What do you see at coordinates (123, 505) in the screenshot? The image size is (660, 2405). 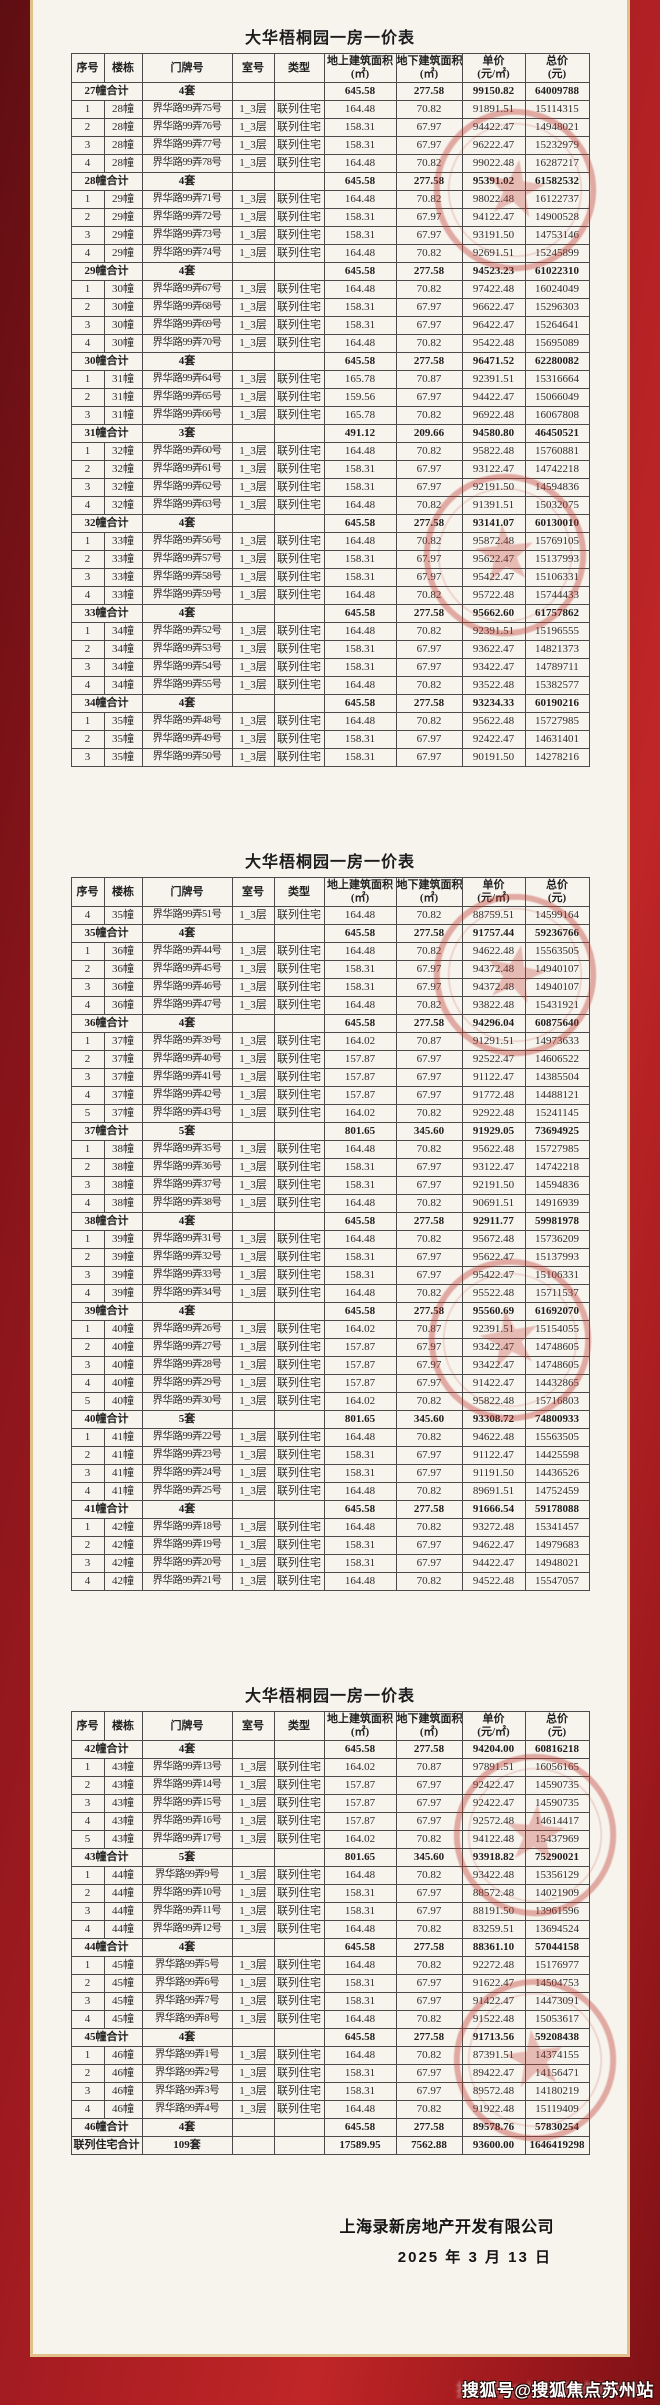 I see `cell: 32幢` at bounding box center [123, 505].